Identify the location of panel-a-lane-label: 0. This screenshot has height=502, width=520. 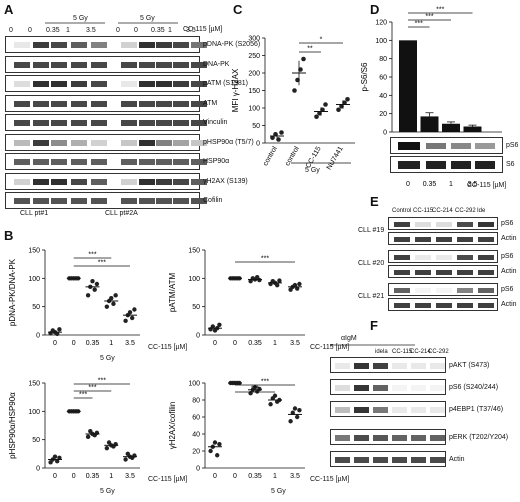
(118, 30).